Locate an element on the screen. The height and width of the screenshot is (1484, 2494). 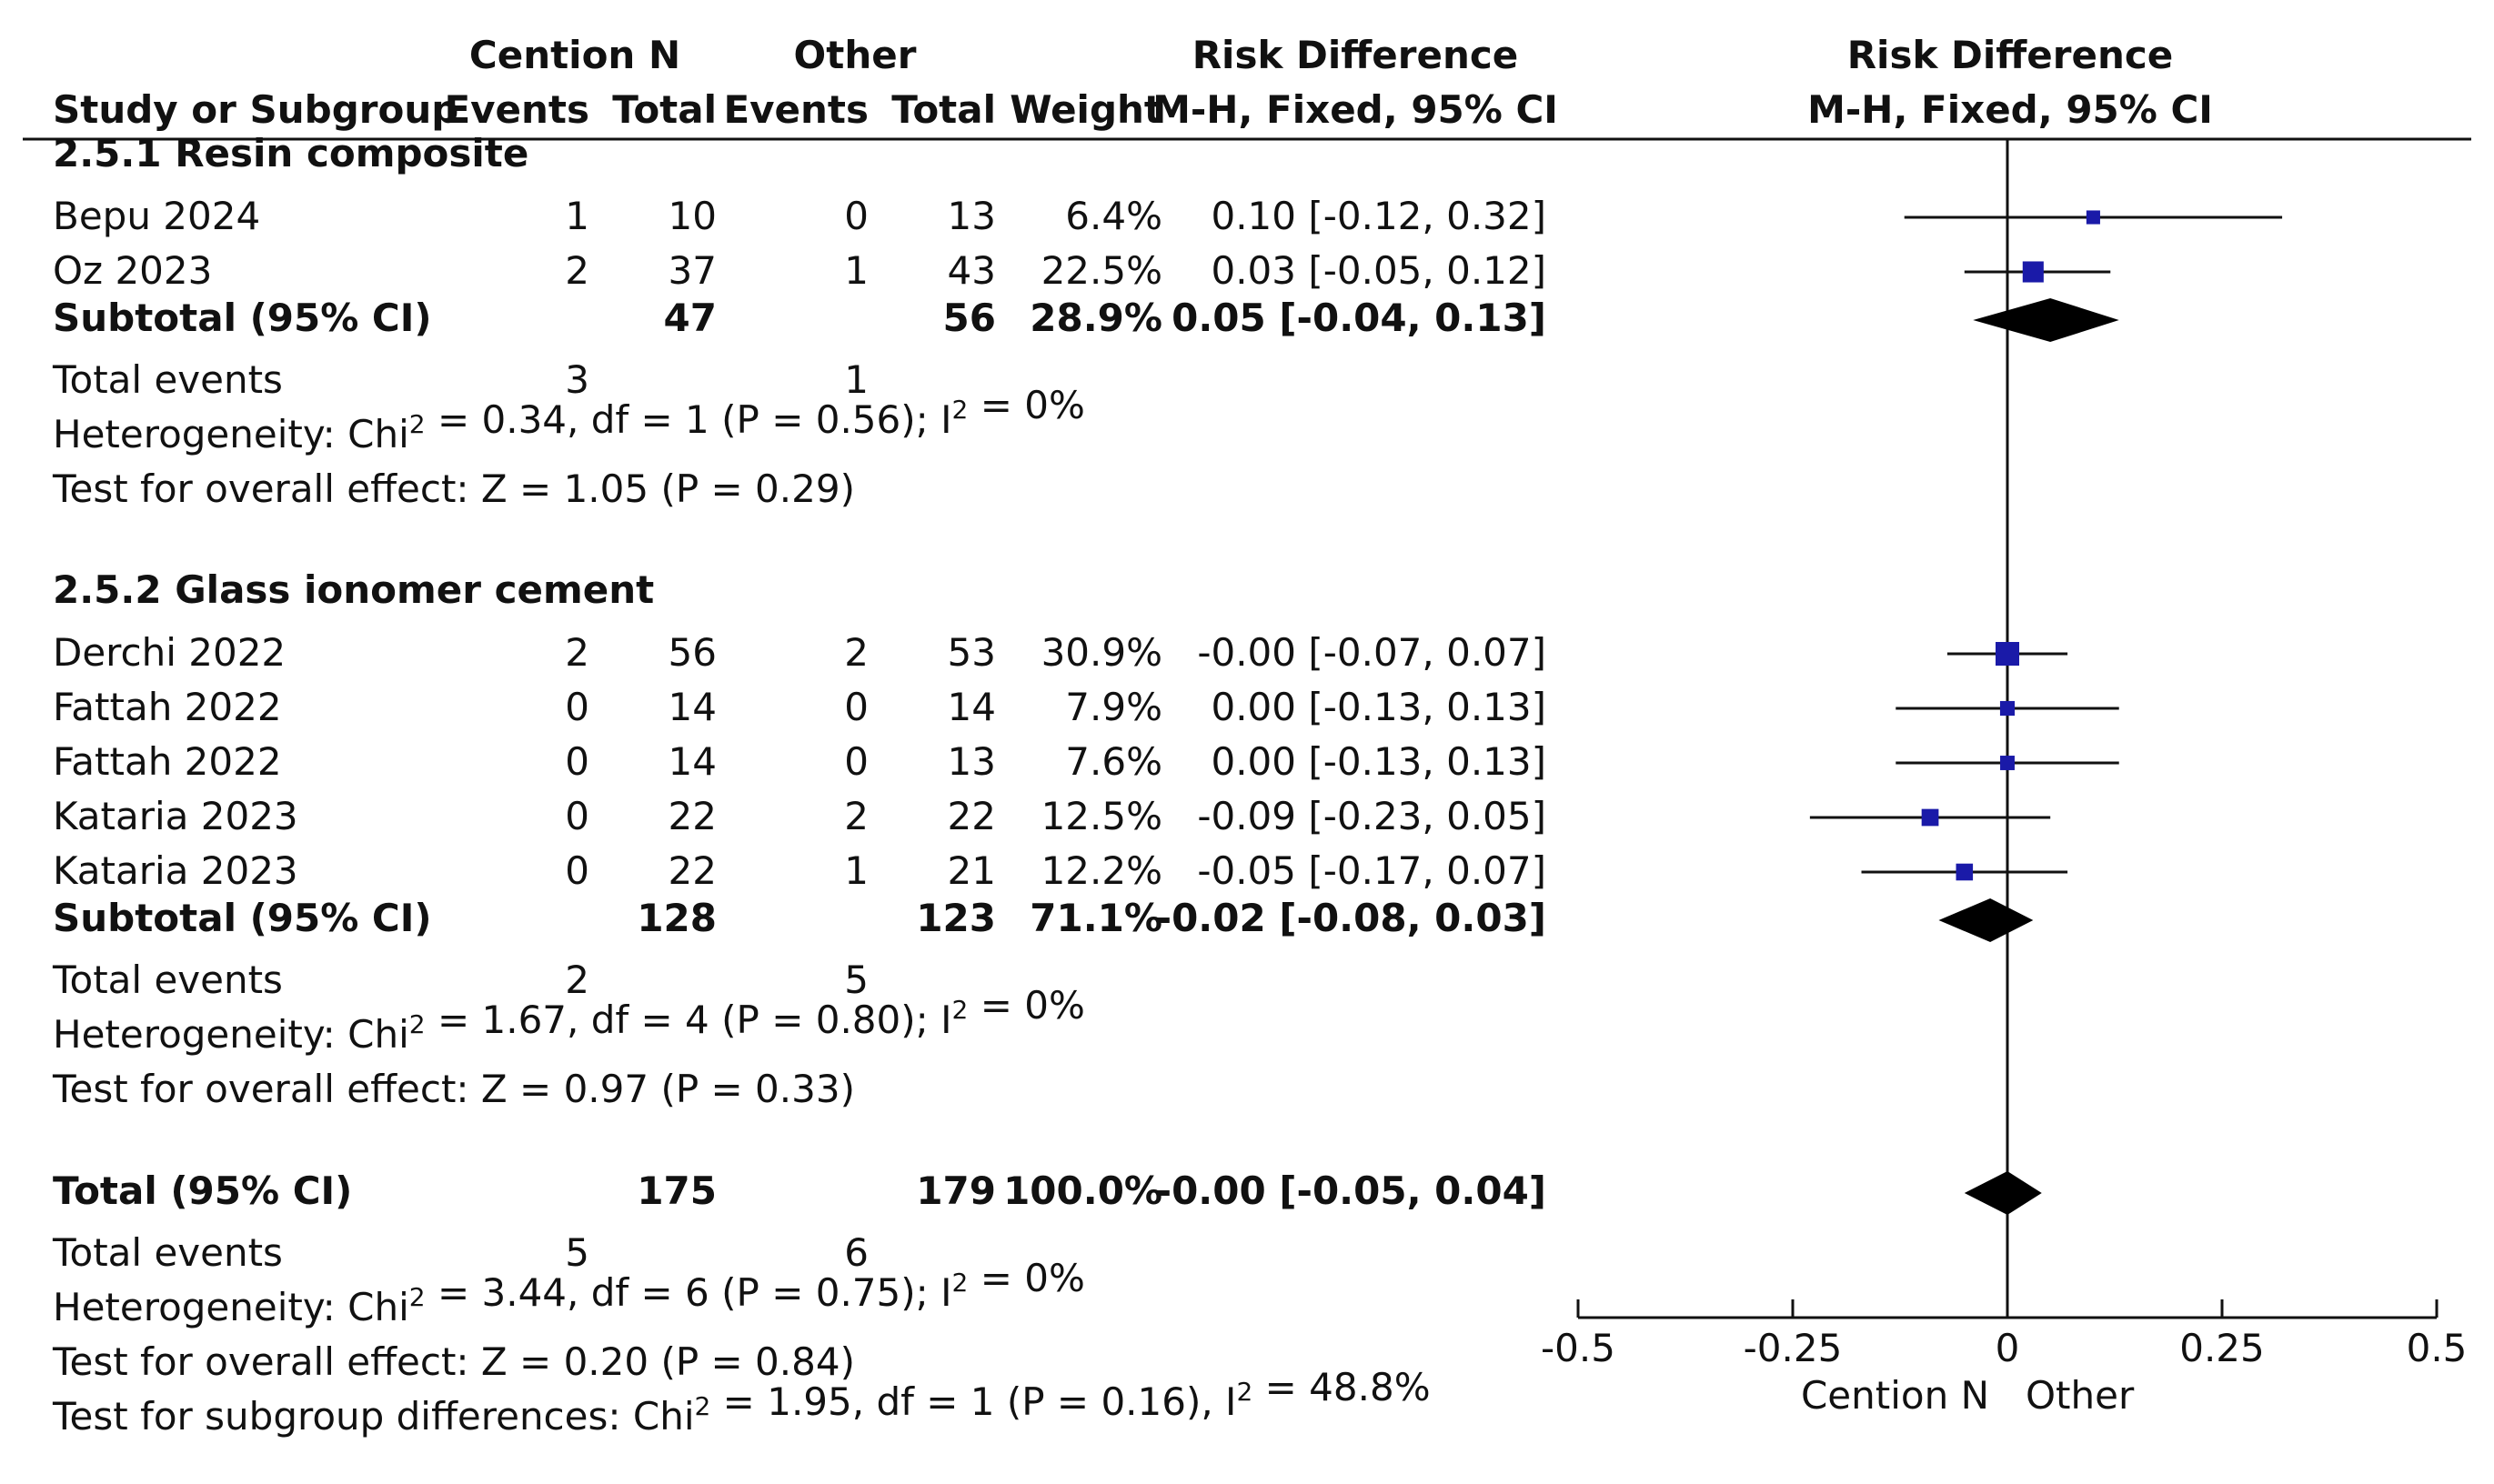
total-ci-text: -0.00 [-0.05, 0.04] is located at coordinates (1351, 1190).